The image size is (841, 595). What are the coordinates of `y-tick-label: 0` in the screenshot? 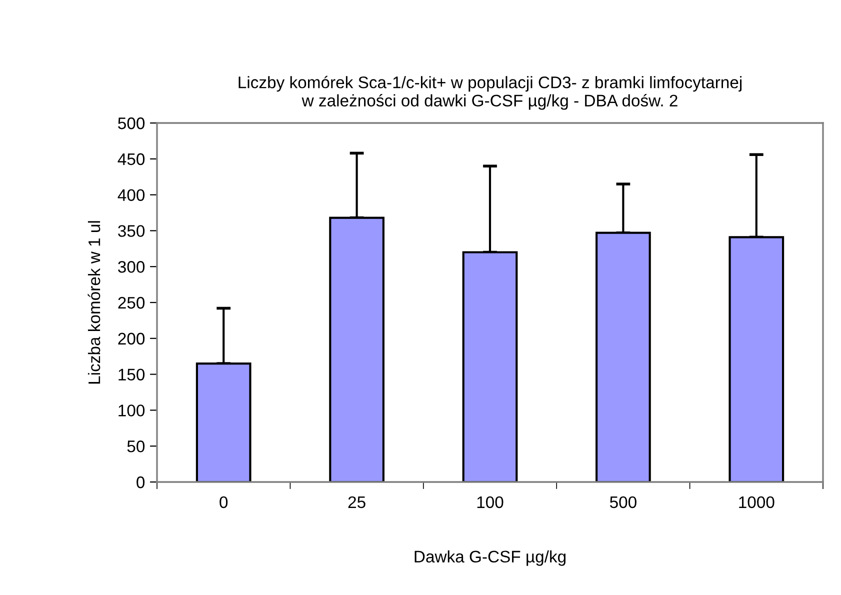 It's located at (140, 482).